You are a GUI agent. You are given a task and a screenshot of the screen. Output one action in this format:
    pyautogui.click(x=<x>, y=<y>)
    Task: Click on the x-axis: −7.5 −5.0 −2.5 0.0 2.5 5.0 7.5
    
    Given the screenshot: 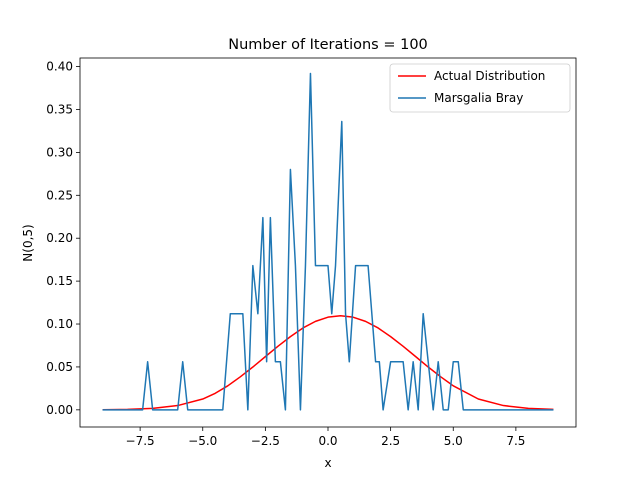 What is the action you would take?
    pyautogui.click(x=325, y=437)
    